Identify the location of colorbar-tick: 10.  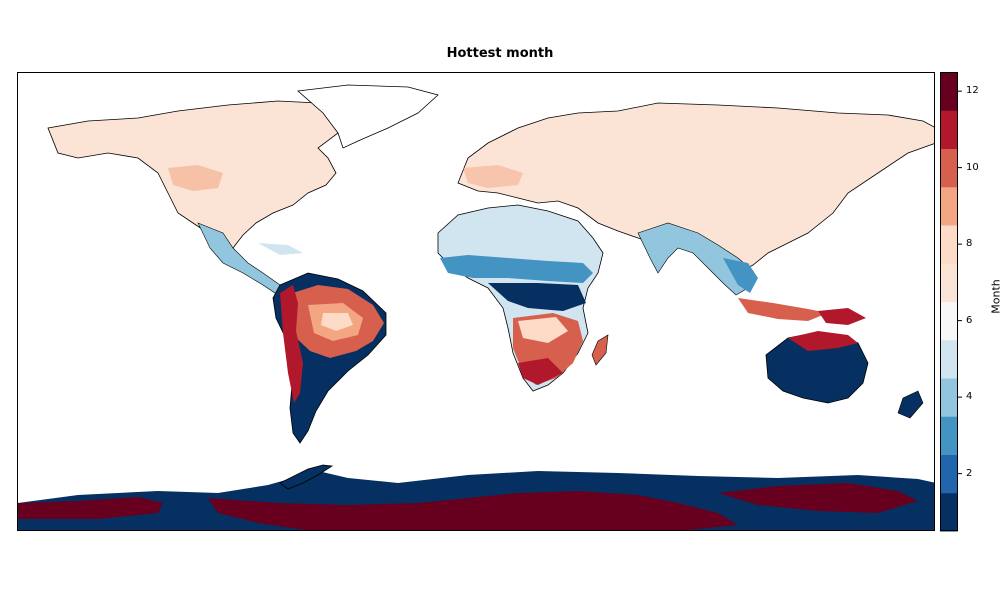
(972, 167).